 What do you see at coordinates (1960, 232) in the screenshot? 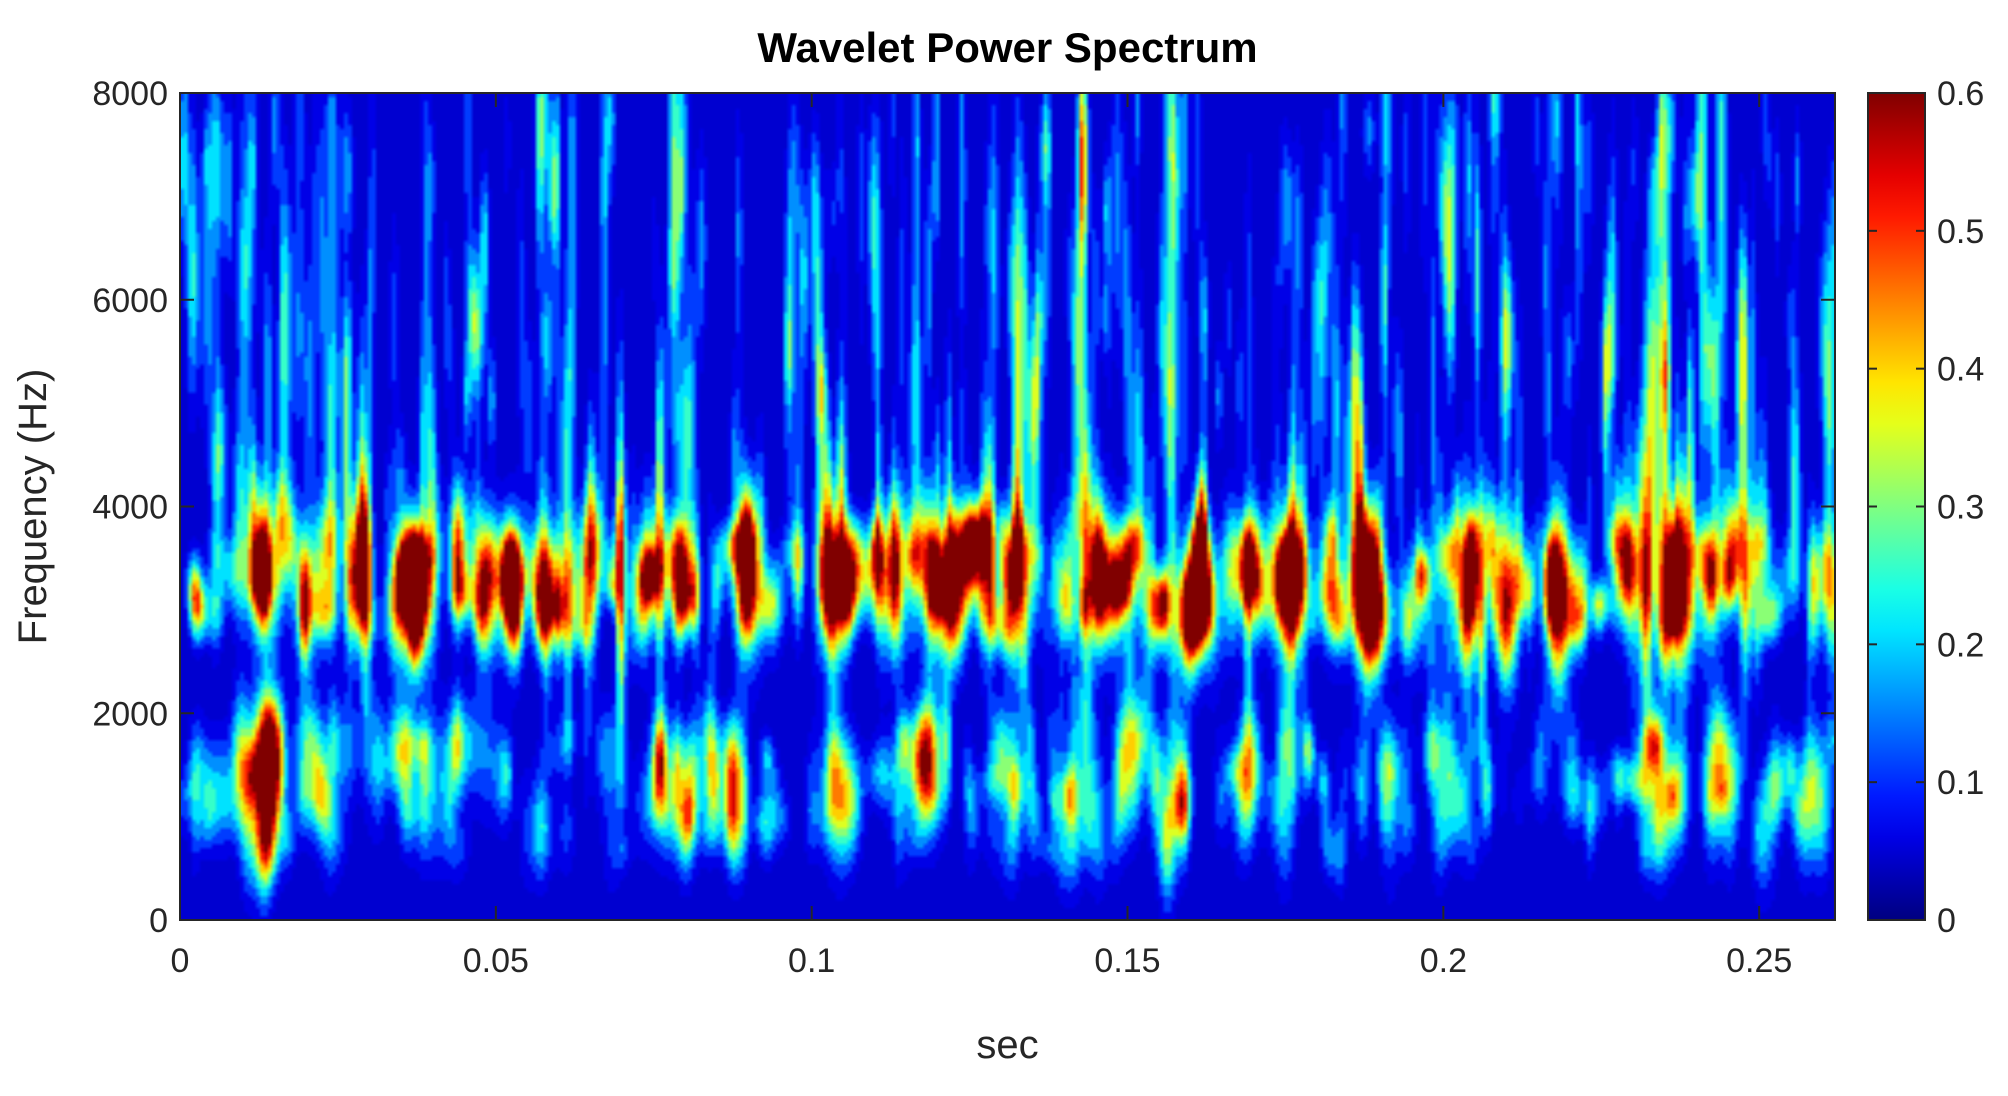
I see `colorbar-tick-label: 0.5` at bounding box center [1960, 232].